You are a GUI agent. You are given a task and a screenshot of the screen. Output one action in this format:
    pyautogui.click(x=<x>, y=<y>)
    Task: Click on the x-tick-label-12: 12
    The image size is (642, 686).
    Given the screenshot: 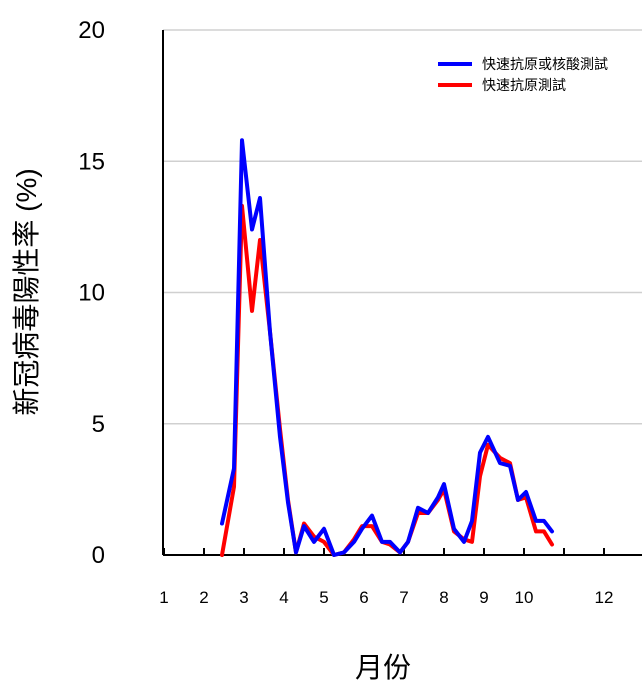 What is the action you would take?
    pyautogui.click(x=604, y=597)
    